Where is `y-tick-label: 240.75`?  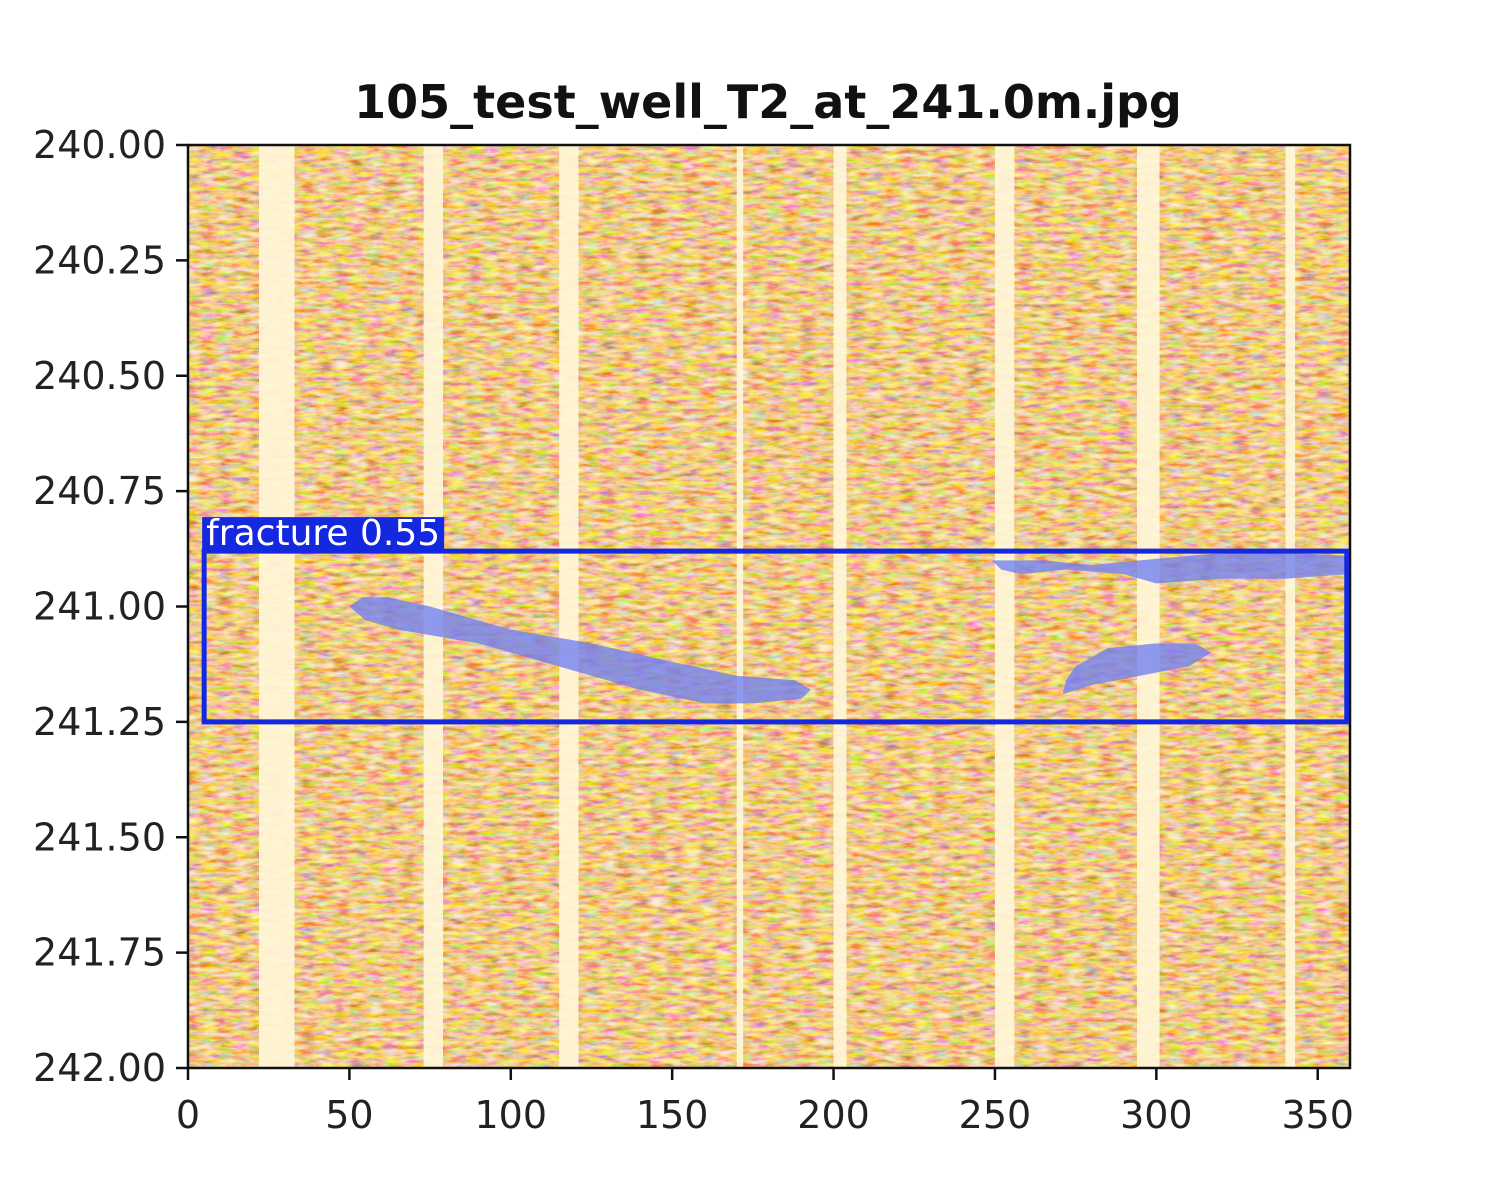
y-tick-label: 240.75 is located at coordinates (99, 491).